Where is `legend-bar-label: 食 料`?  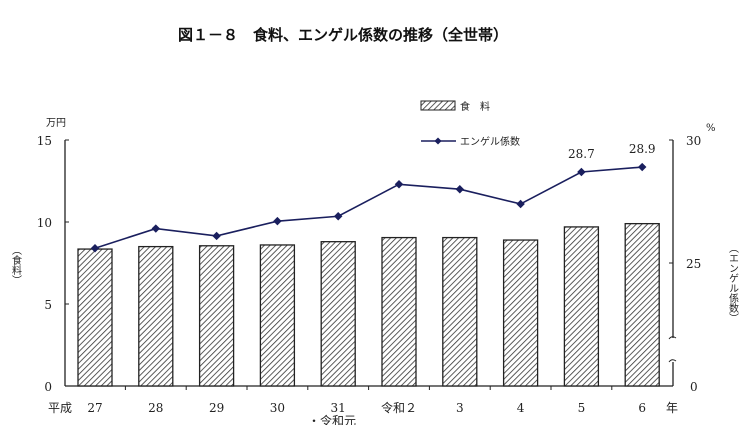
legend-bar-label: 食 料 is located at coordinates (475, 106).